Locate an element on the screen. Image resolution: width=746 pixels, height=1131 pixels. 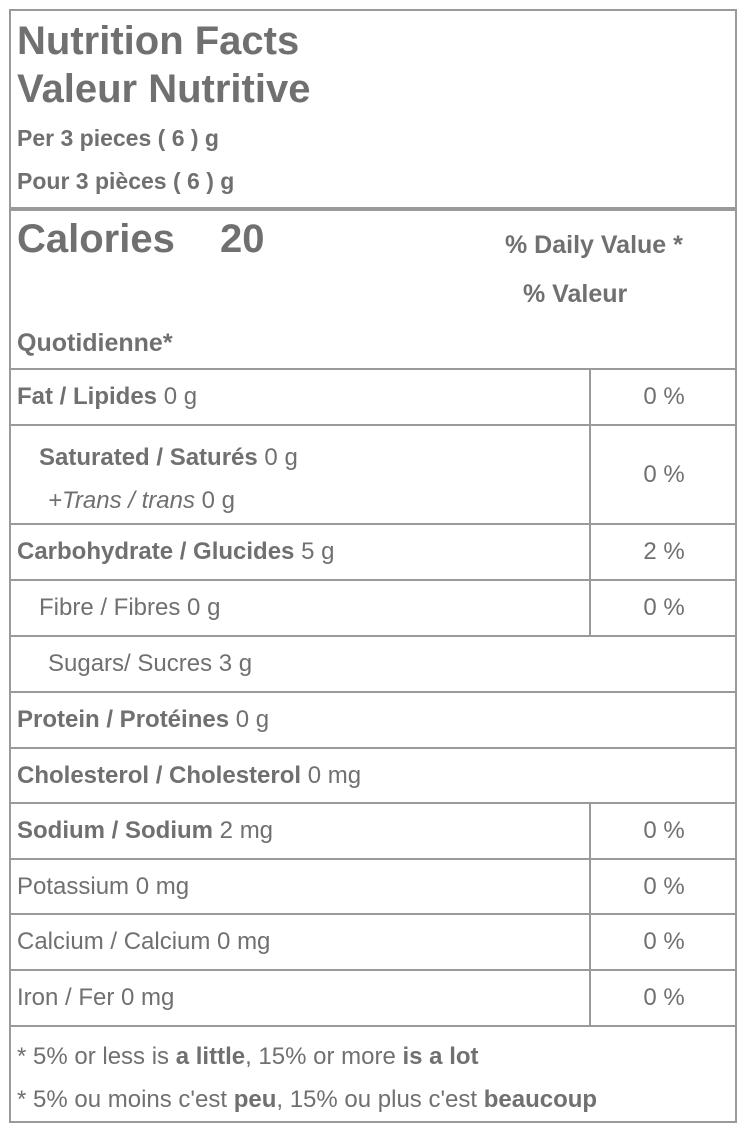
text: 2 mg is located at coordinates (246, 830).